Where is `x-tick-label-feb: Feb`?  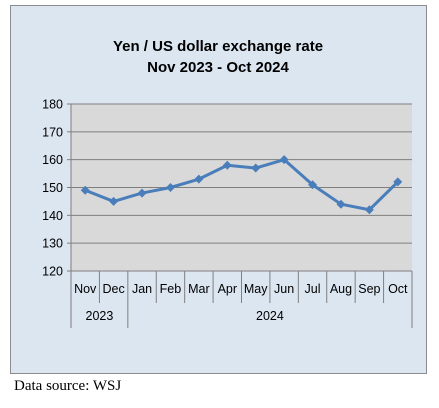
x-tick-label-feb: Feb is located at coordinates (171, 289).